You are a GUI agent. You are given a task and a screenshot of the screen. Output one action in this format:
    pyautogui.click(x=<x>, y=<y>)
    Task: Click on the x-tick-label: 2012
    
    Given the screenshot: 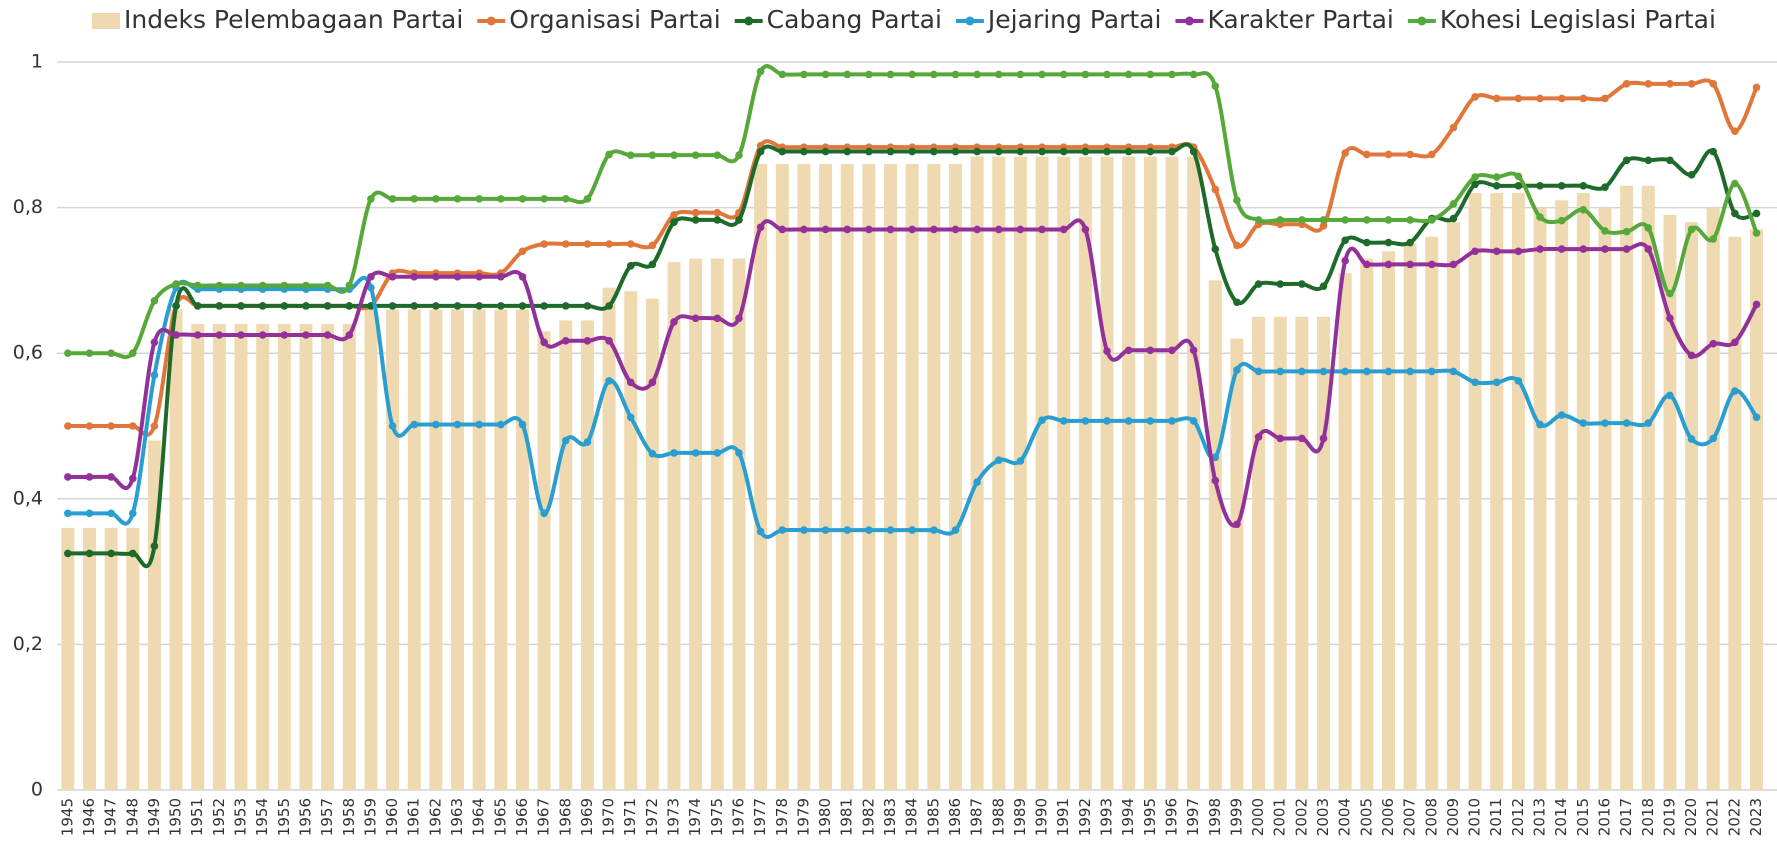 What is the action you would take?
    pyautogui.click(x=1518, y=817)
    